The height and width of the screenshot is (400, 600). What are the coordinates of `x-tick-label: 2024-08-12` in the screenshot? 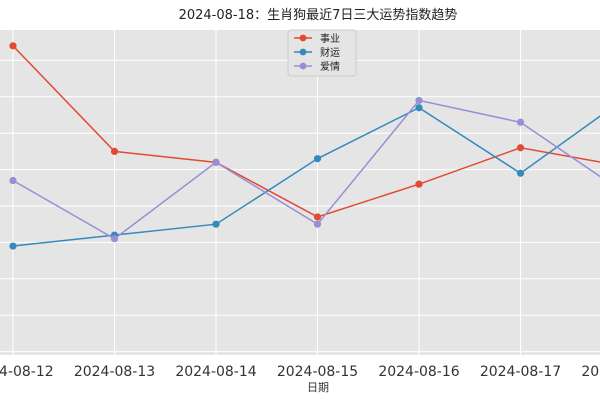 It's located at (27, 372).